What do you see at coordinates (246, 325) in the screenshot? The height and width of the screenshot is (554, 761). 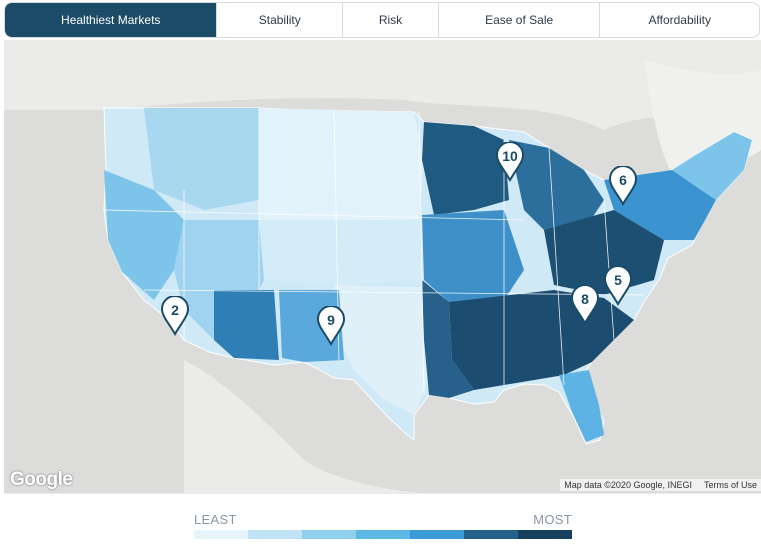 I see `region-arizona` at bounding box center [246, 325].